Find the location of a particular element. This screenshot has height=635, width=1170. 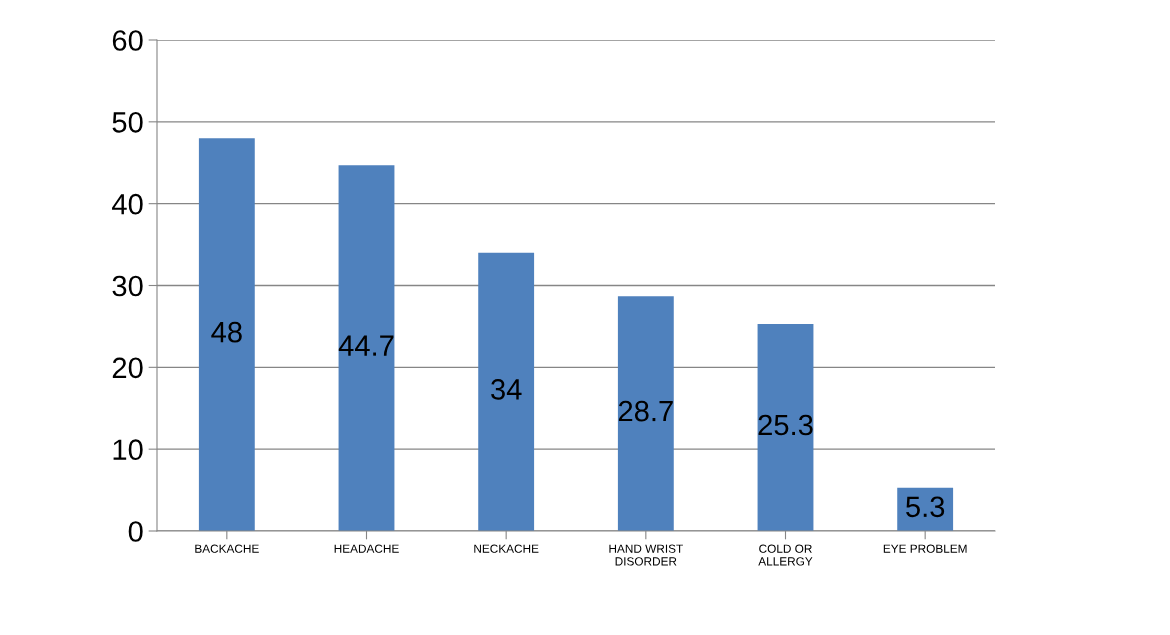

x-tick-label: BACKACHE is located at coordinates (227, 548).